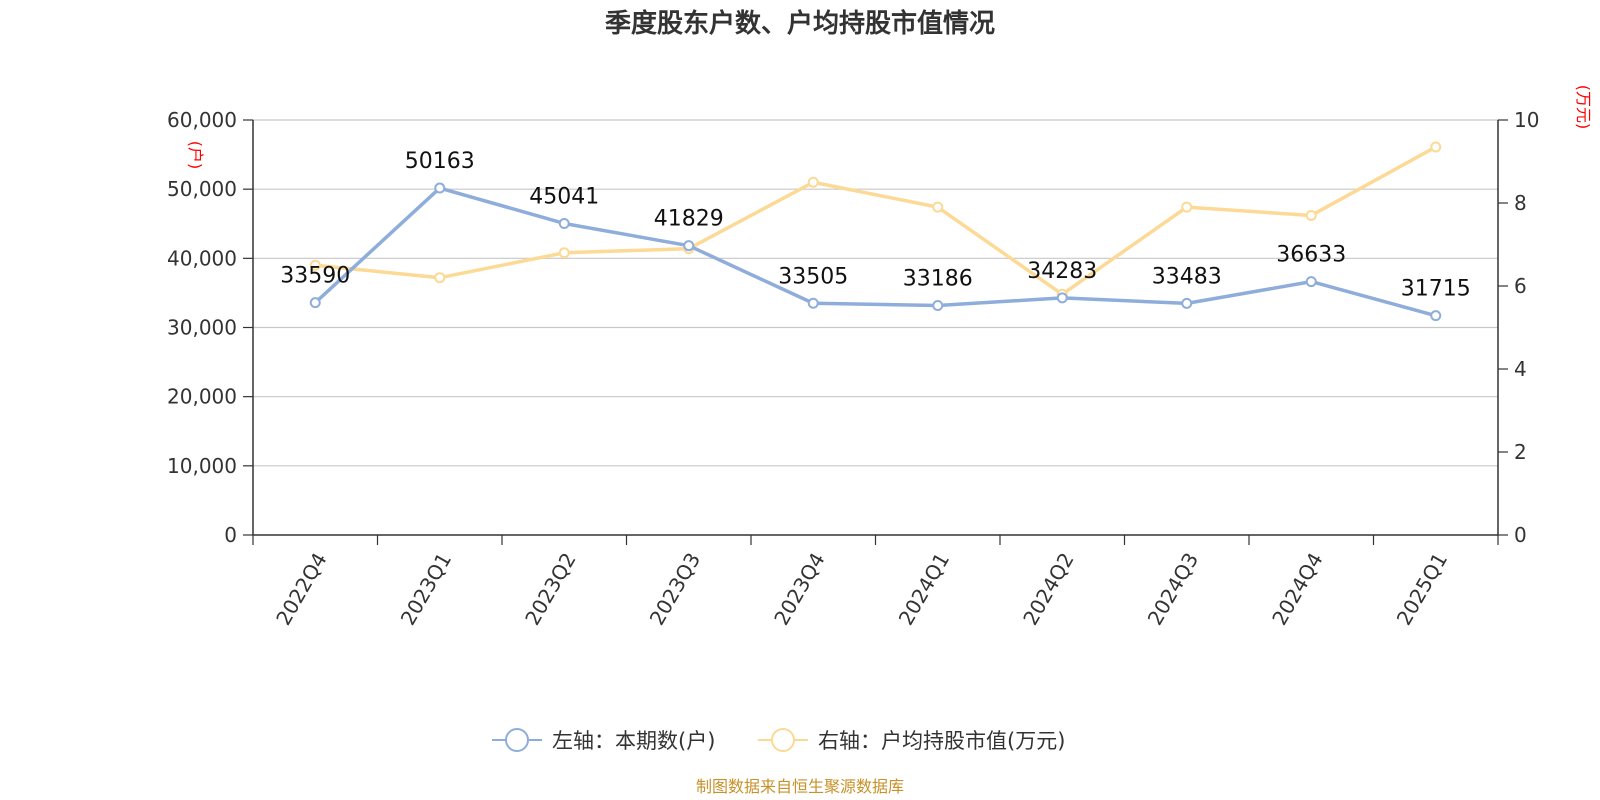 Image resolution: width=1600 pixels, height=800 pixels. What do you see at coordinates (230, 535) in the screenshot?
I see `left-tick-label: 0` at bounding box center [230, 535].